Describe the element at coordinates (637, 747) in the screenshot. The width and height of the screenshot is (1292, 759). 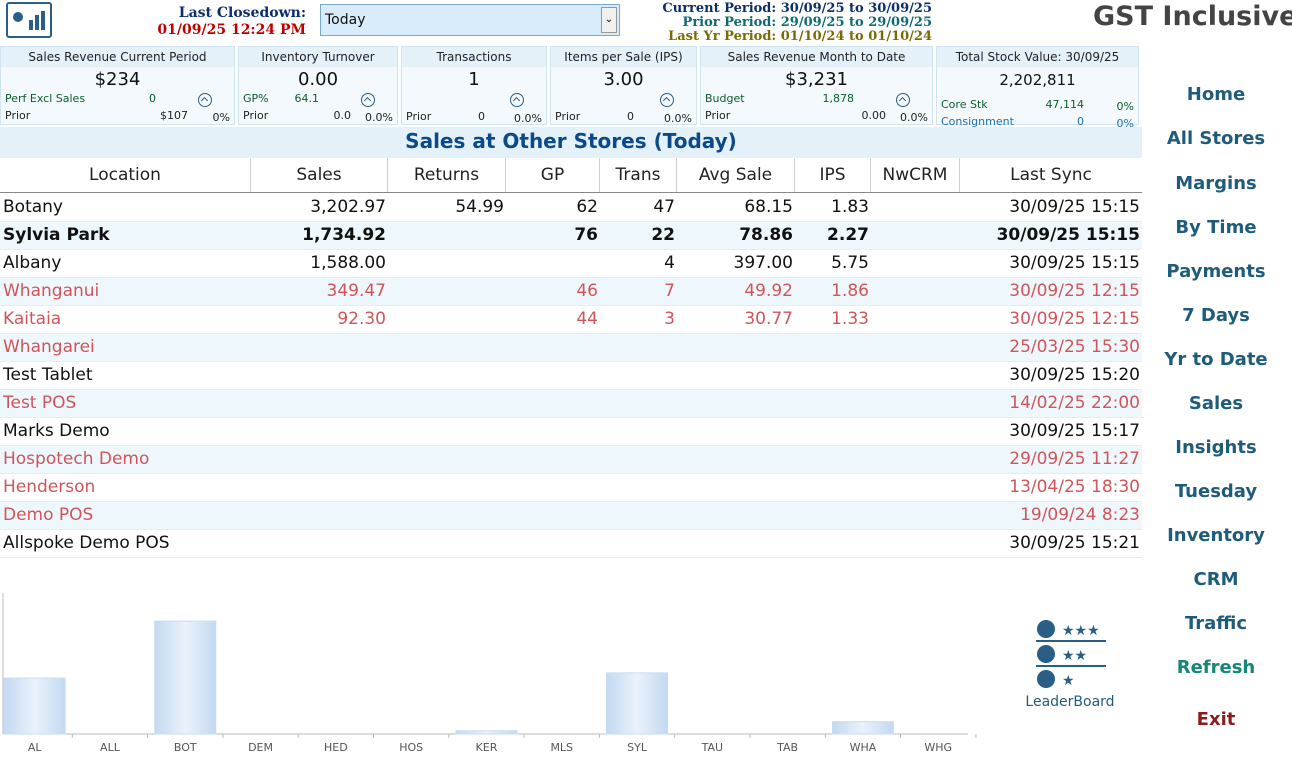
I see `x-tick-label: SYL` at that location.